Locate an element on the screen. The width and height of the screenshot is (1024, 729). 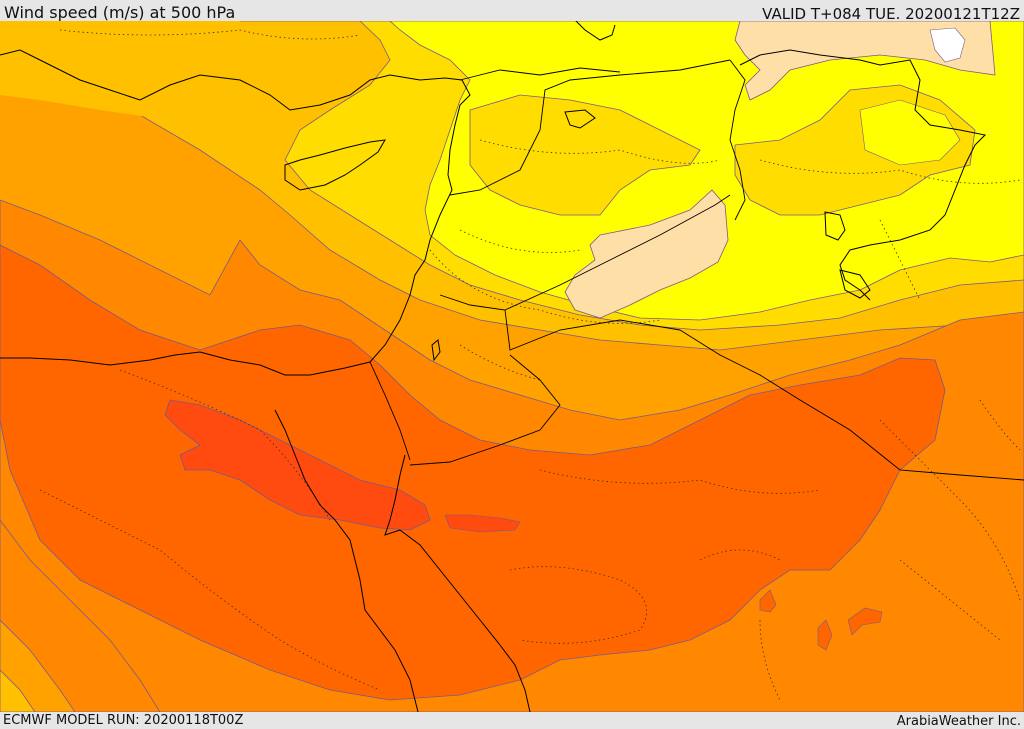
lake-van is located at coordinates (580, 119).